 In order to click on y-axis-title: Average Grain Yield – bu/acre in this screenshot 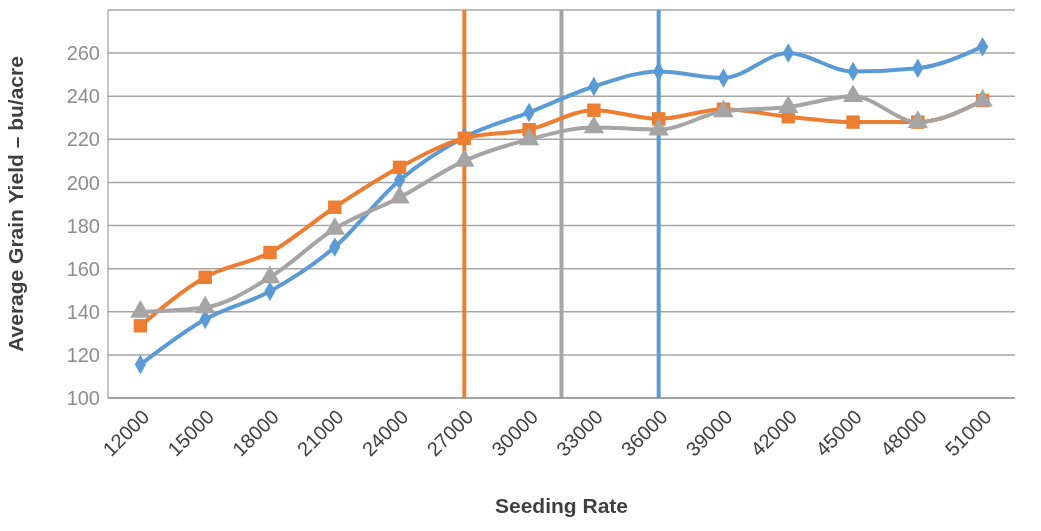, I will do `click(16, 204)`.